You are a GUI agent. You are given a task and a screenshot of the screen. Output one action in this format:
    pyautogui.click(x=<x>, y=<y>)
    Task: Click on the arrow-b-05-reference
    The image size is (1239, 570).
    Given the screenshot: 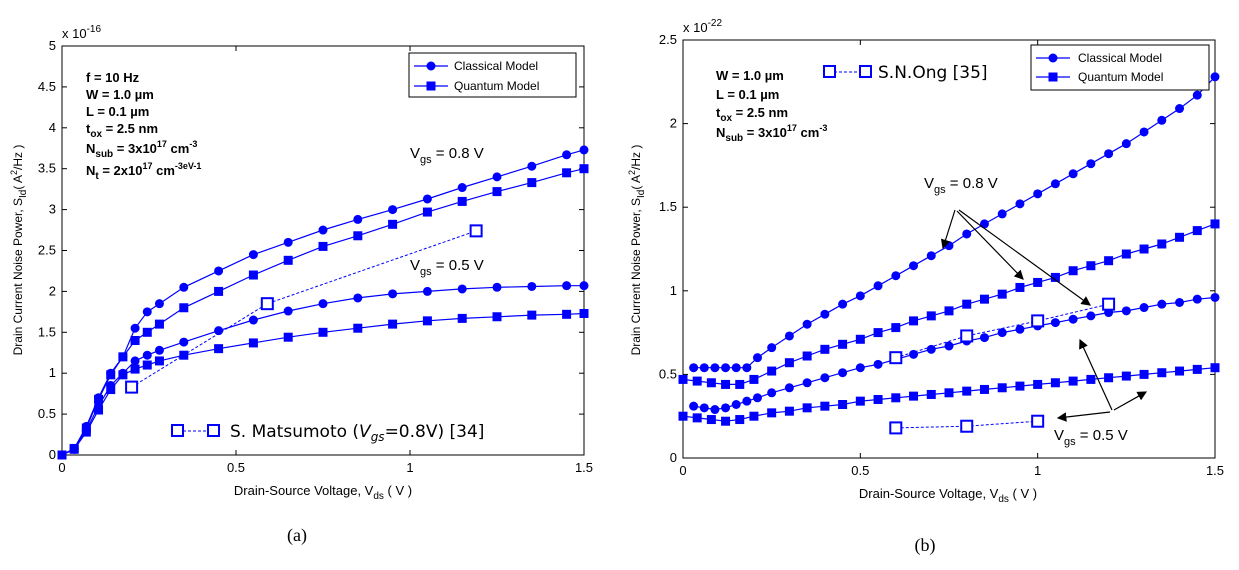 What is the action you would take?
    pyautogui.click(x=1083, y=416)
    